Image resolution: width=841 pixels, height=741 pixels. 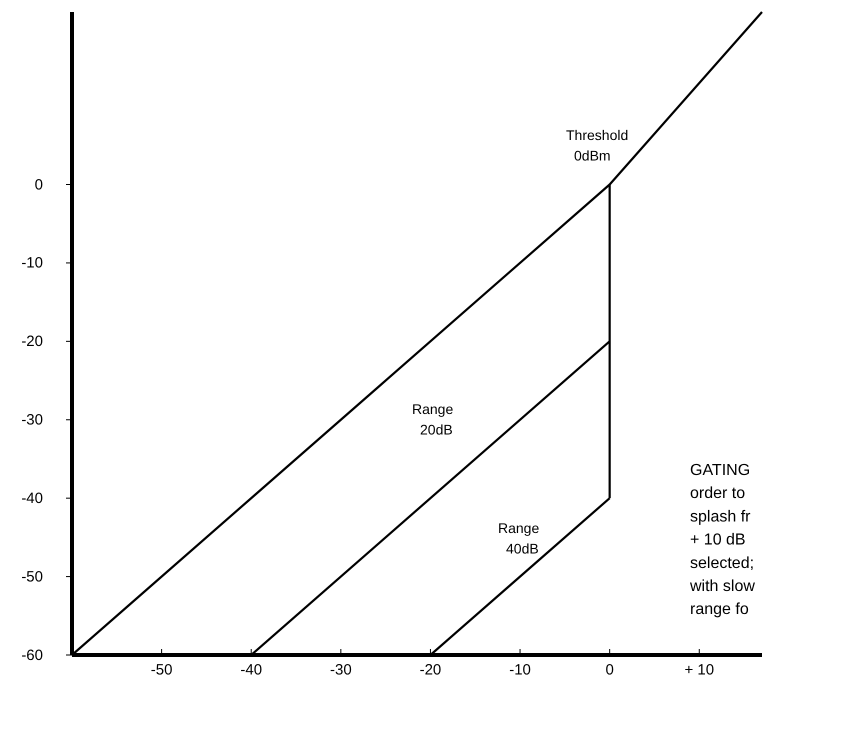 What do you see at coordinates (722, 540) in the screenshot?
I see `annotation: GATING order to splash fr + 10 dB selected; with slow range fo` at bounding box center [722, 540].